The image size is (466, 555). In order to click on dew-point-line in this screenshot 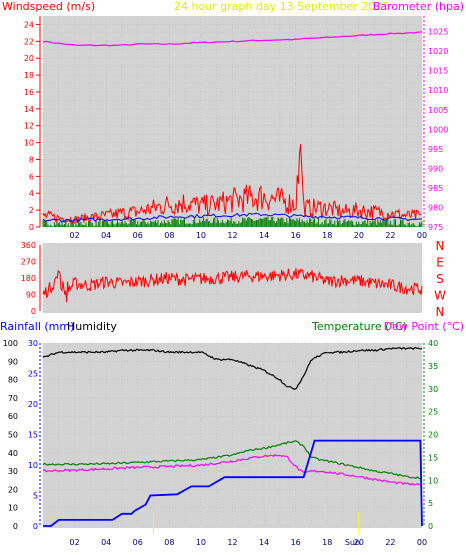, I will do `click(232, 470)`.